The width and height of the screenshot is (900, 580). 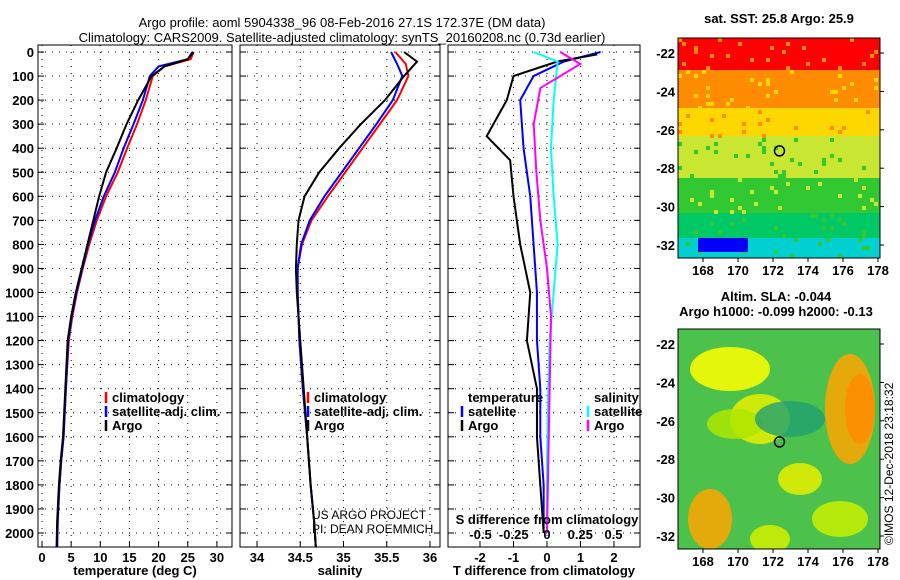 I want to click on x2-axis-label: S difference from climatology, so click(x=548, y=519).